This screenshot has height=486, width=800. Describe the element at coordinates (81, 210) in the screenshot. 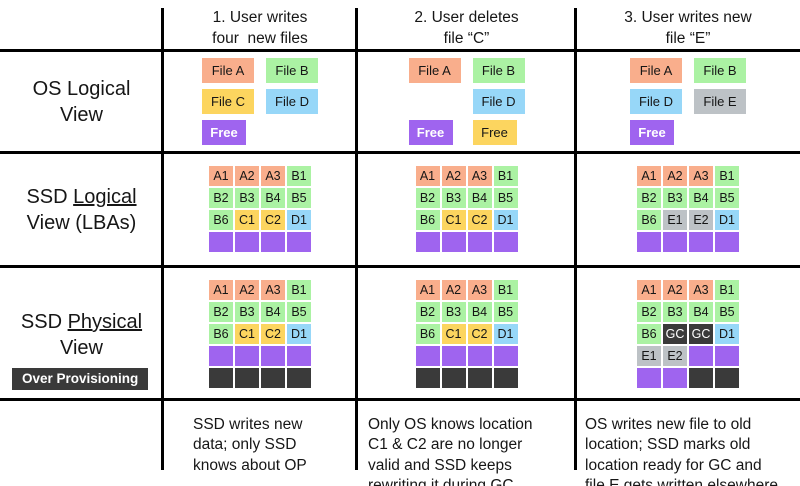

I see `row-label-ssd-logical-view: SSD Logical View (LBAs)` at that location.